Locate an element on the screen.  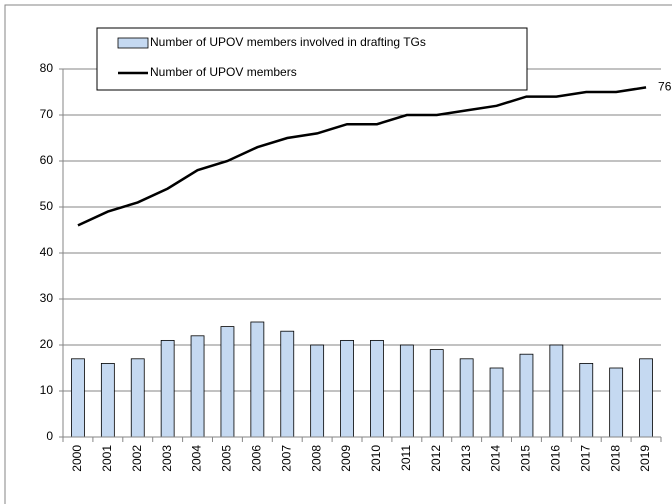
x-tick-label: 2019 is located at coordinates (645, 458).